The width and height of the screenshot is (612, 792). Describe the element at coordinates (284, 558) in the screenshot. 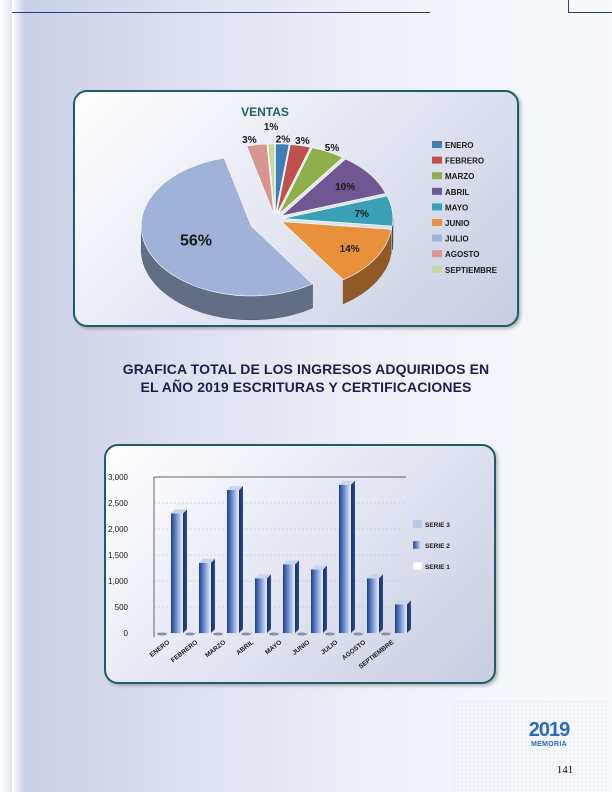

I see `bar-series` at that location.